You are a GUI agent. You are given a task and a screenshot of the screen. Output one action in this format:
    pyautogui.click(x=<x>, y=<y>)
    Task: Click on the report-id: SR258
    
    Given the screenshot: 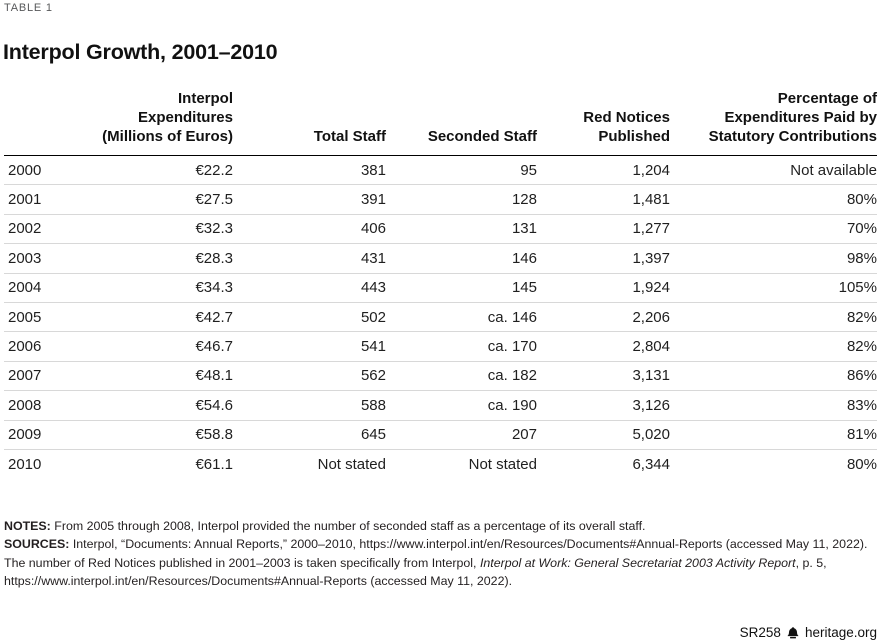 What is the action you would take?
    pyautogui.click(x=760, y=632)
    